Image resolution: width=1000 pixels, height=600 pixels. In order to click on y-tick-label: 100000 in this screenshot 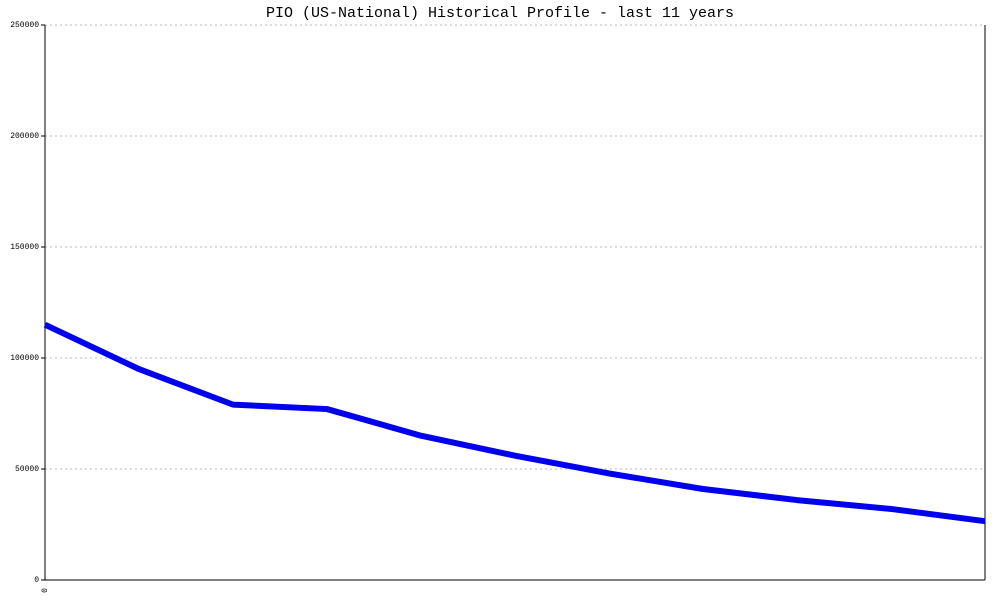, I will do `click(24, 358)`.